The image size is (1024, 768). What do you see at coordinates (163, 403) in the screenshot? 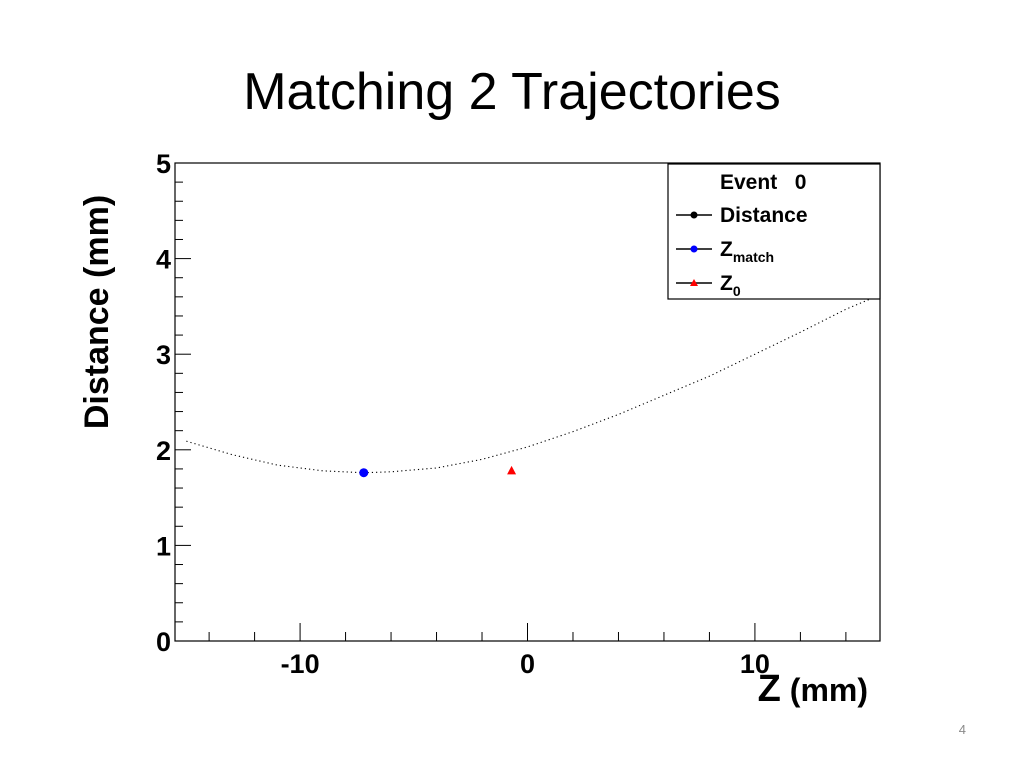
I see `y-axis-tick-labels: 0 1 2 3 4 5` at bounding box center [163, 403].